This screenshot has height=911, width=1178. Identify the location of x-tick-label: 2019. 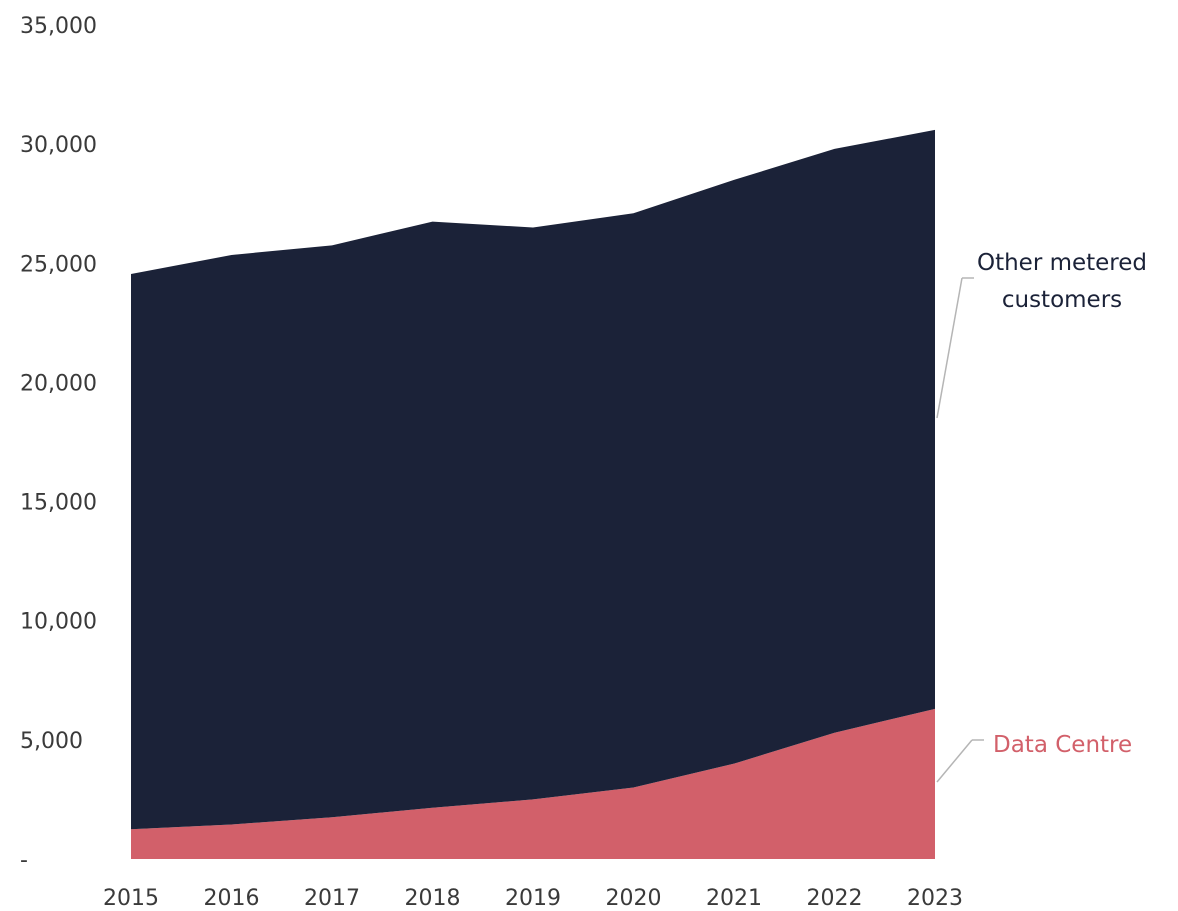
(533, 898).